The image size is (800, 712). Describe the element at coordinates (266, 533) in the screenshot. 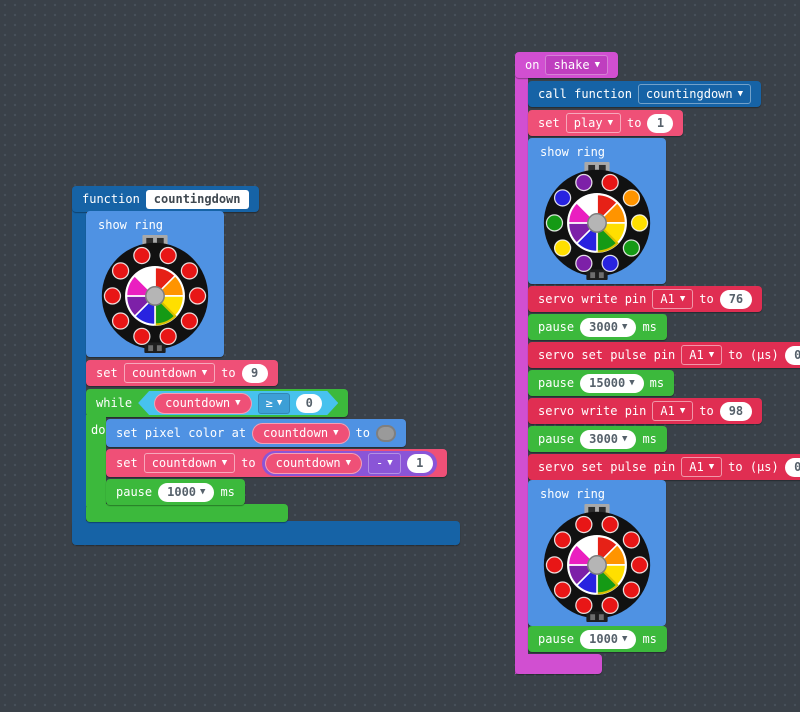

I see `function-block-footer` at that location.